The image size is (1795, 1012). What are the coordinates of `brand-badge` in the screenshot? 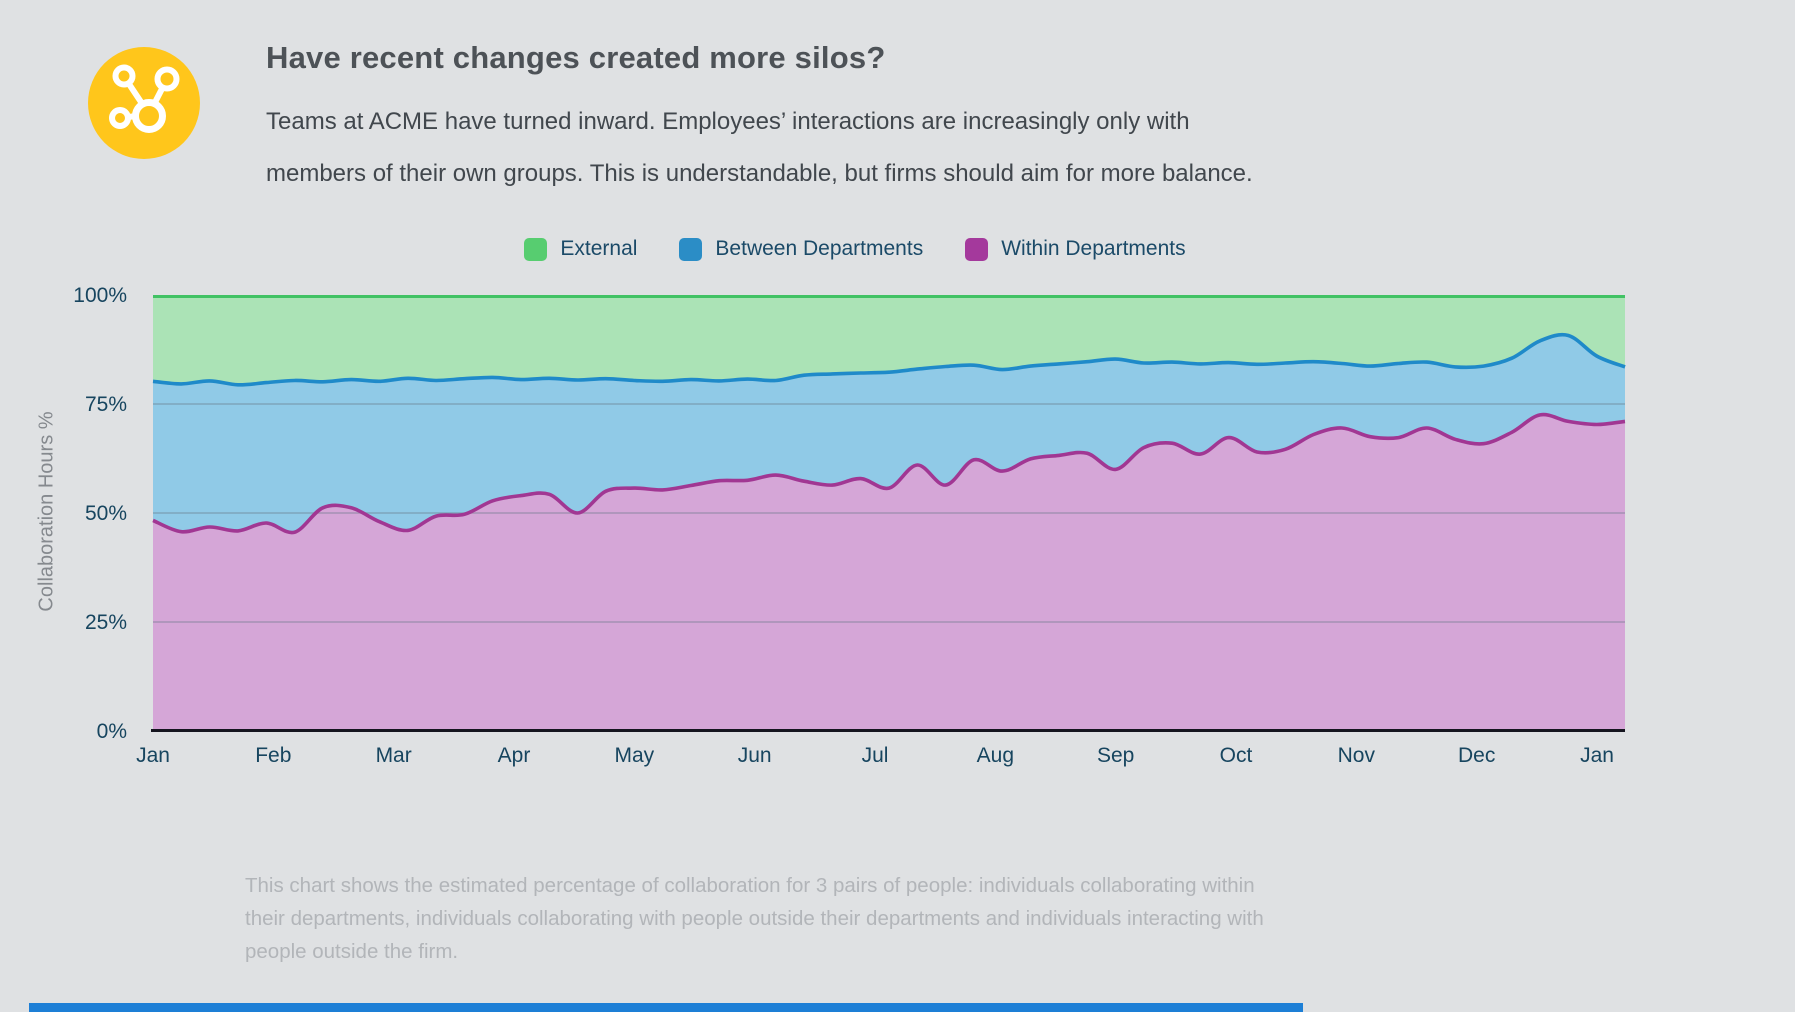 It's located at (144, 103).